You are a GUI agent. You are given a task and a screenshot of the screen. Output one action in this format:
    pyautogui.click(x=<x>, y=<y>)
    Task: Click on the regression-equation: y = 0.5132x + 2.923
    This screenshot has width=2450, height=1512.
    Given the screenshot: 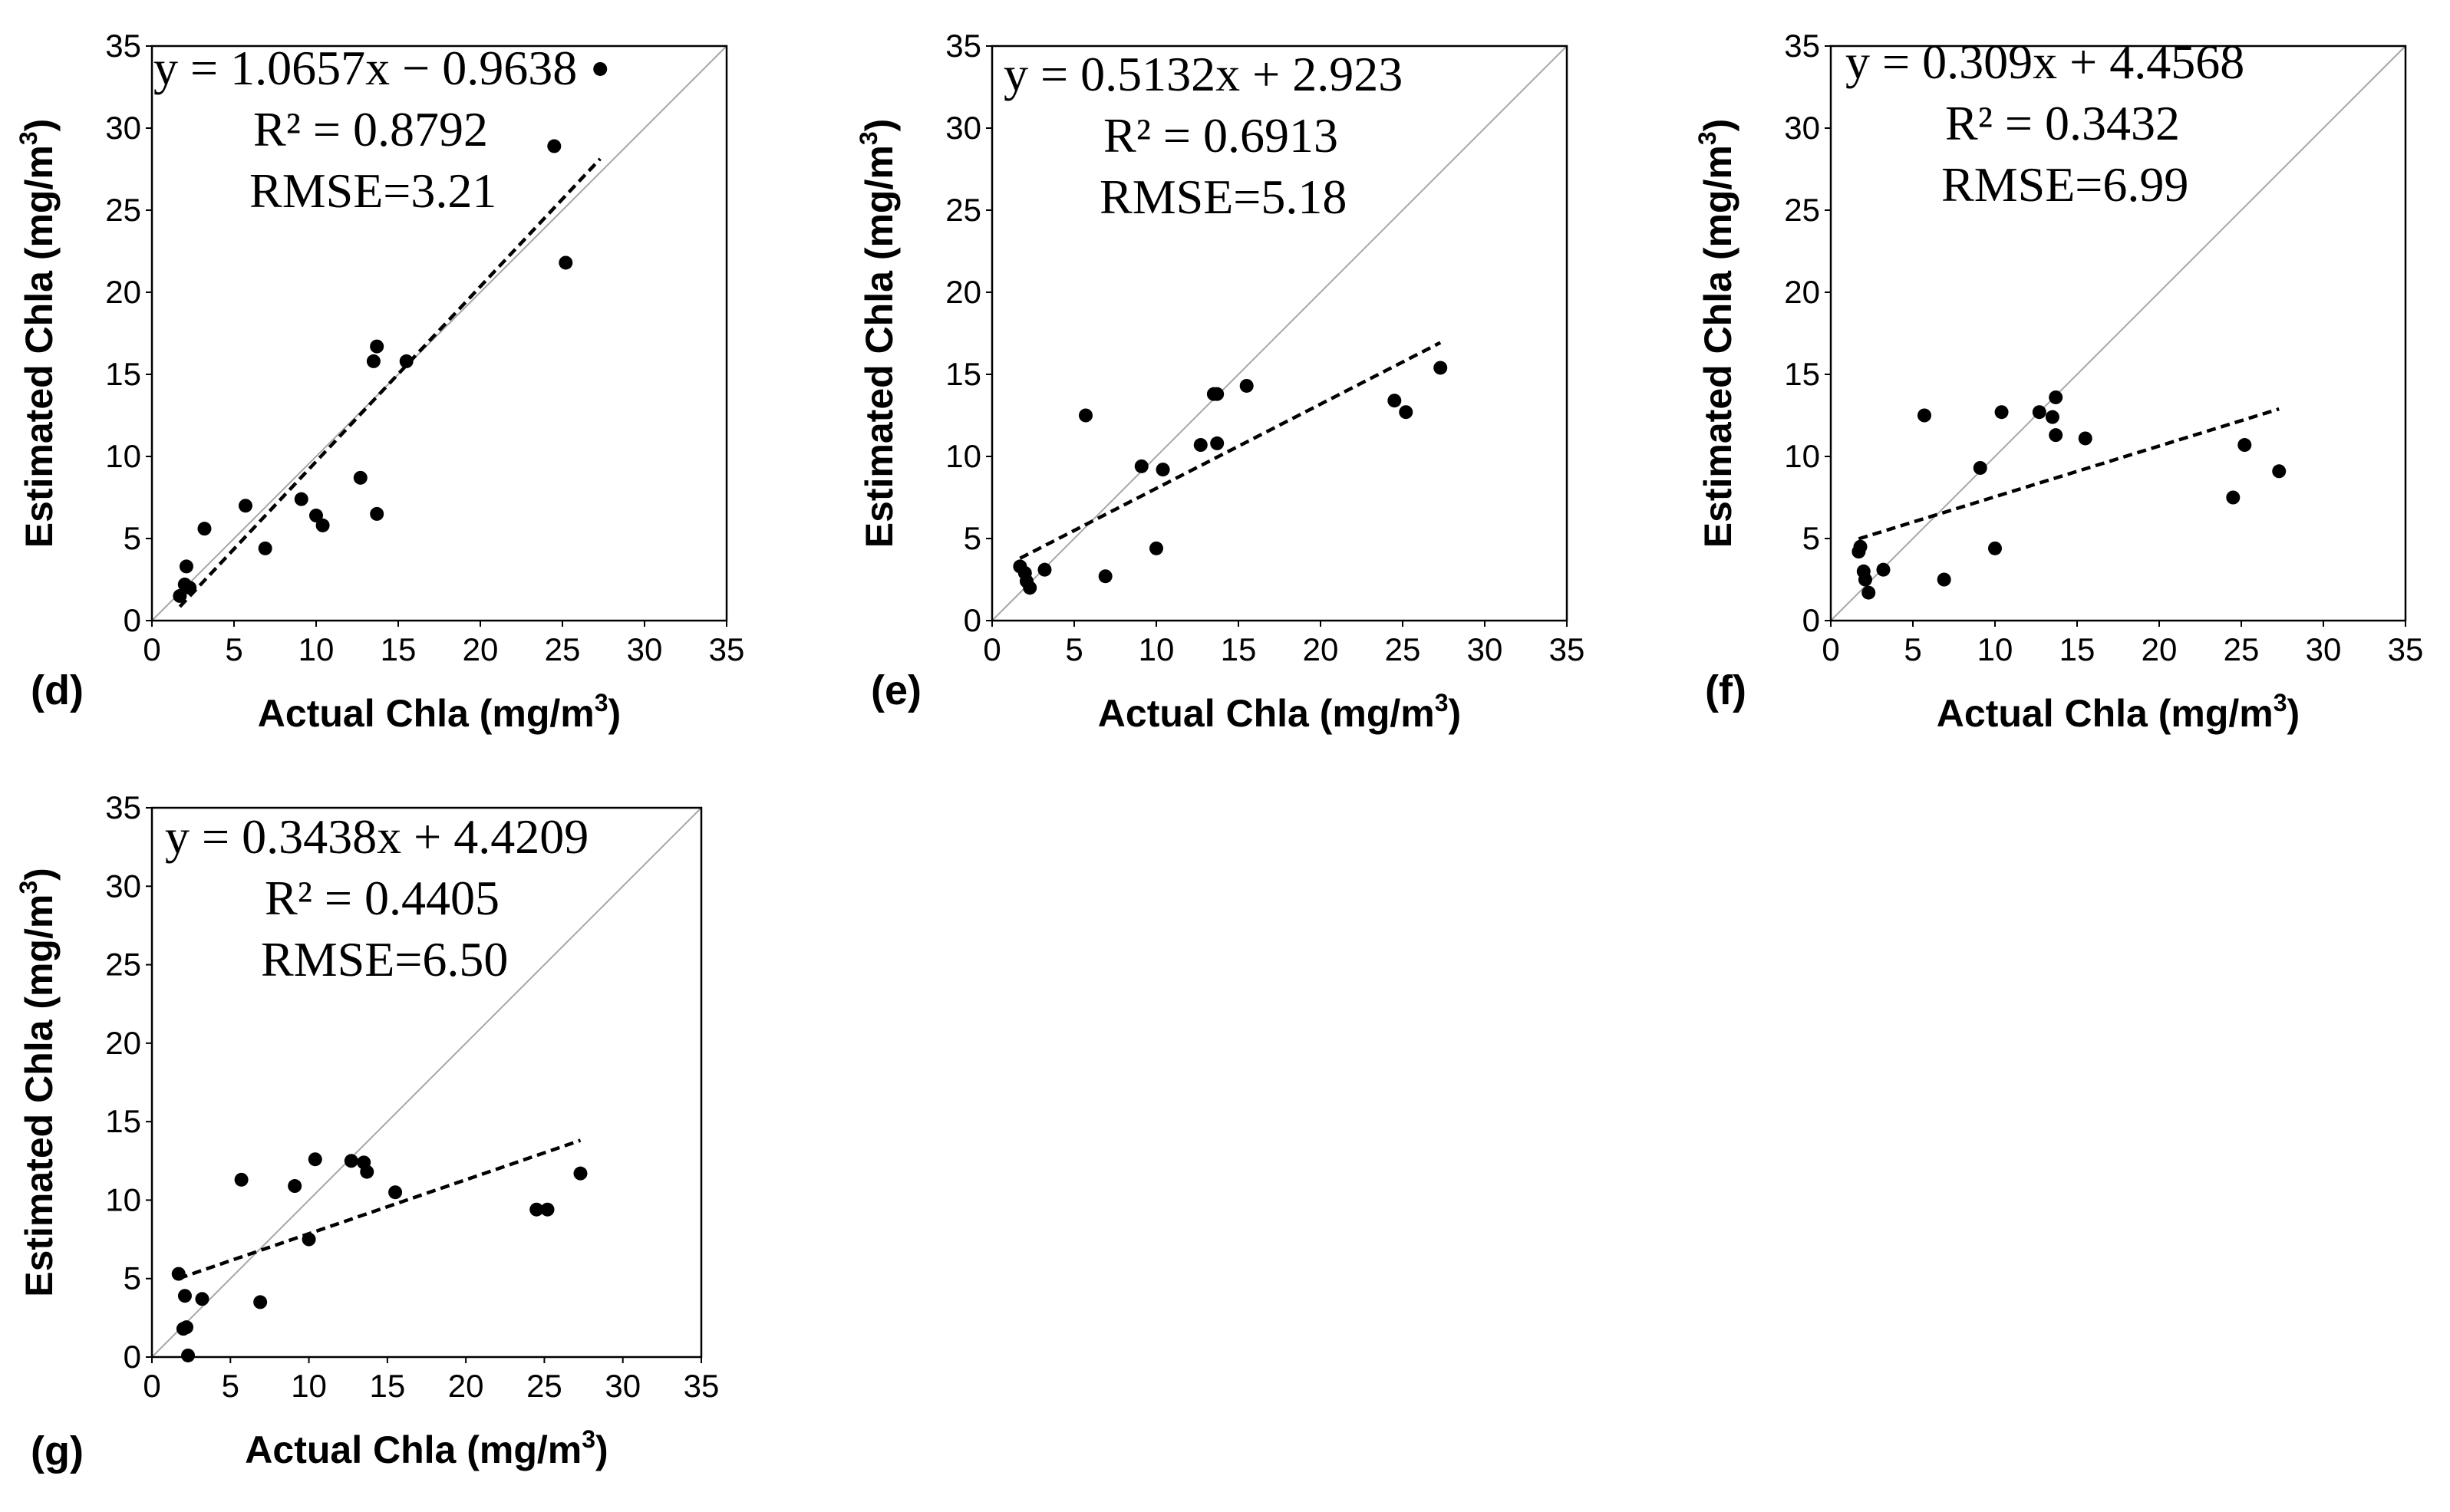 What is the action you would take?
    pyautogui.click(x=1204, y=74)
    